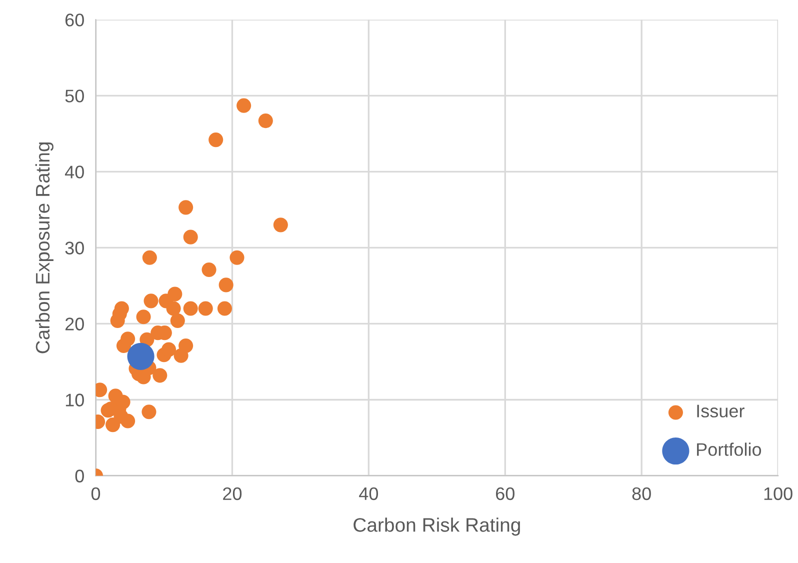 The height and width of the screenshot is (563, 798). What do you see at coordinates (729, 449) in the screenshot?
I see `legend-label: Portfolio` at bounding box center [729, 449].